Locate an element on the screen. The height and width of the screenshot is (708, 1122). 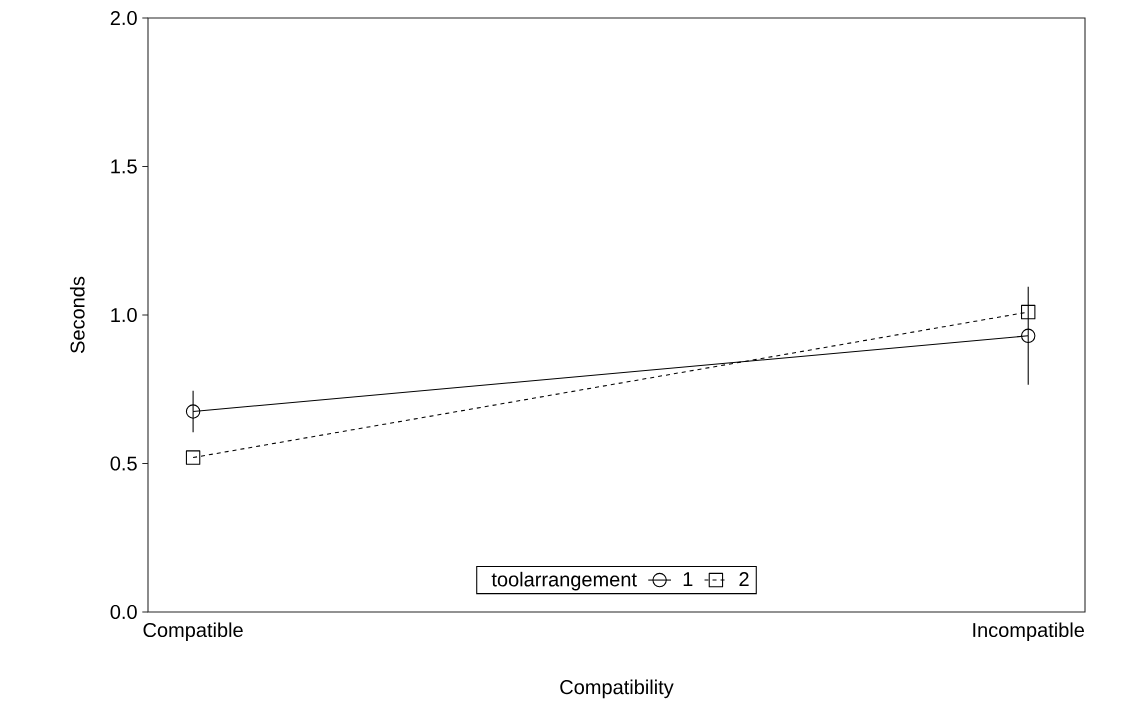
y-tick-label: 1.5 is located at coordinates (124, 166).